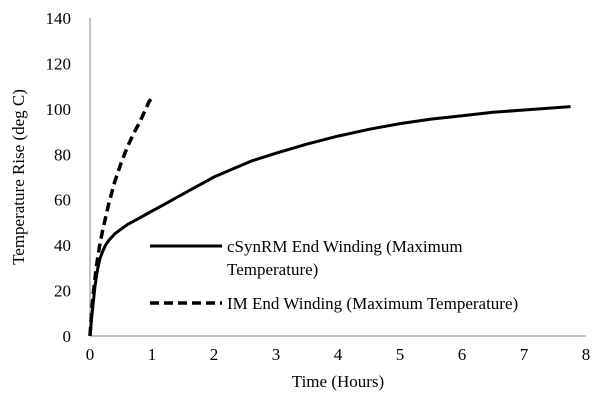 The width and height of the screenshot is (599, 396). What do you see at coordinates (586, 354) in the screenshot?
I see `x-tick-label: 8` at bounding box center [586, 354].